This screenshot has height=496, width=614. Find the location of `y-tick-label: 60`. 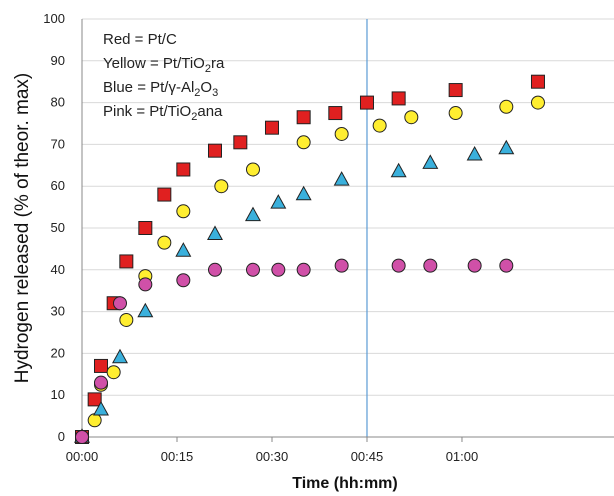

y-tick-label: 60 is located at coordinates (58, 185).